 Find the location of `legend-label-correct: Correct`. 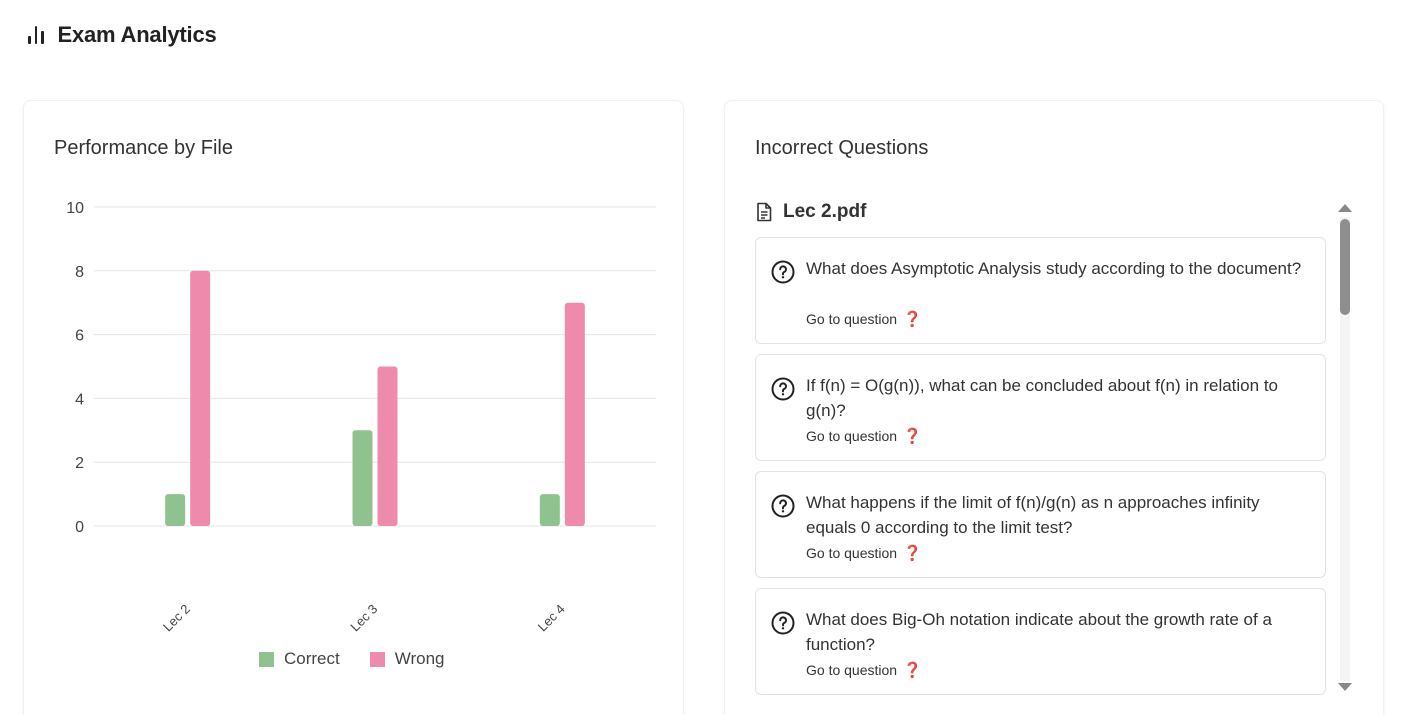

legend-label-correct: Correct is located at coordinates (312, 658).